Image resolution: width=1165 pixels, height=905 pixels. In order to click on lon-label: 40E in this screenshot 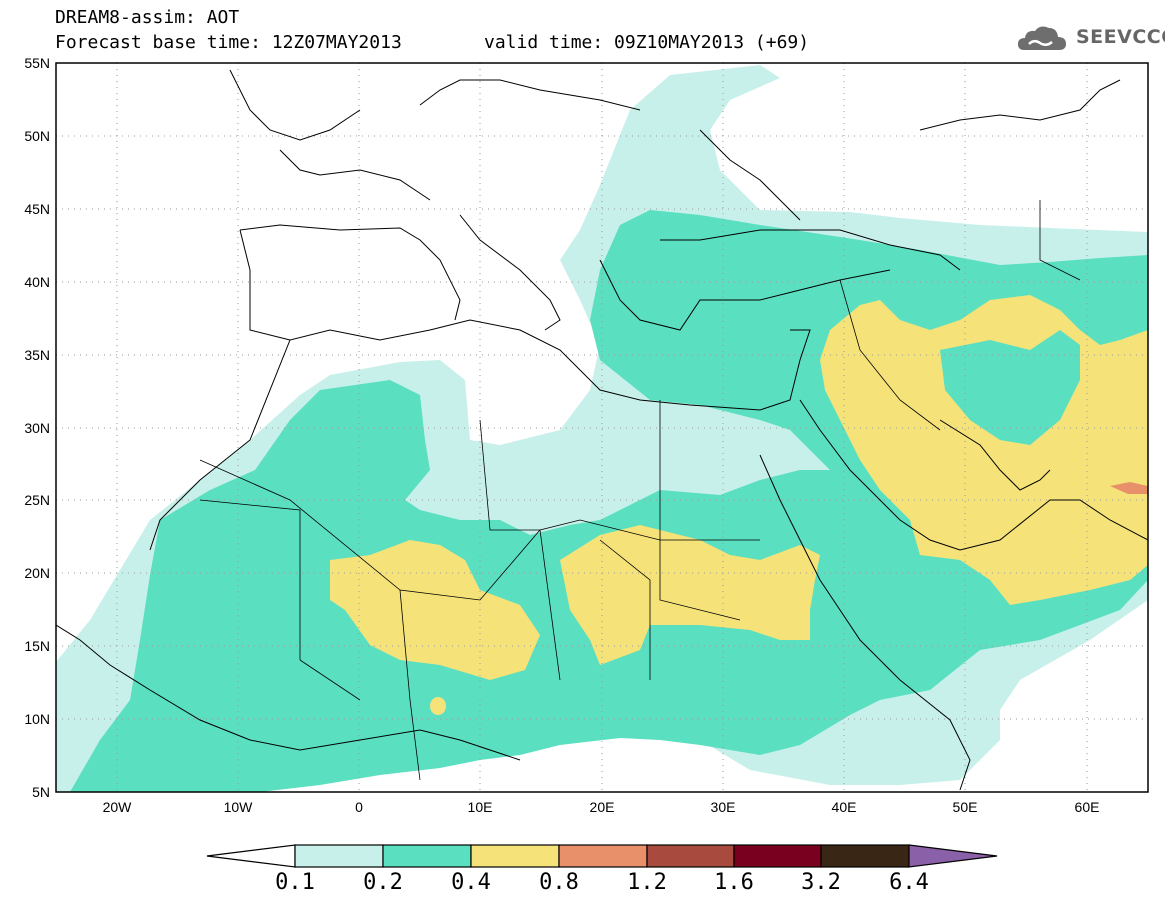, I will do `click(844, 807)`.